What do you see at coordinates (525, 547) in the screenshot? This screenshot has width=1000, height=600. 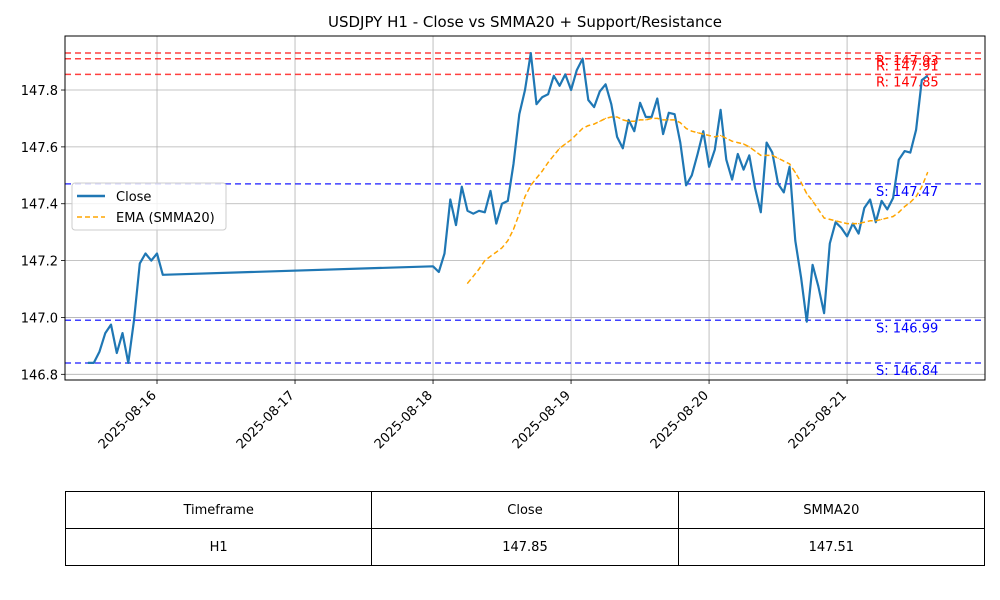 I see `table-cell-close: 147.85` at bounding box center [525, 547].